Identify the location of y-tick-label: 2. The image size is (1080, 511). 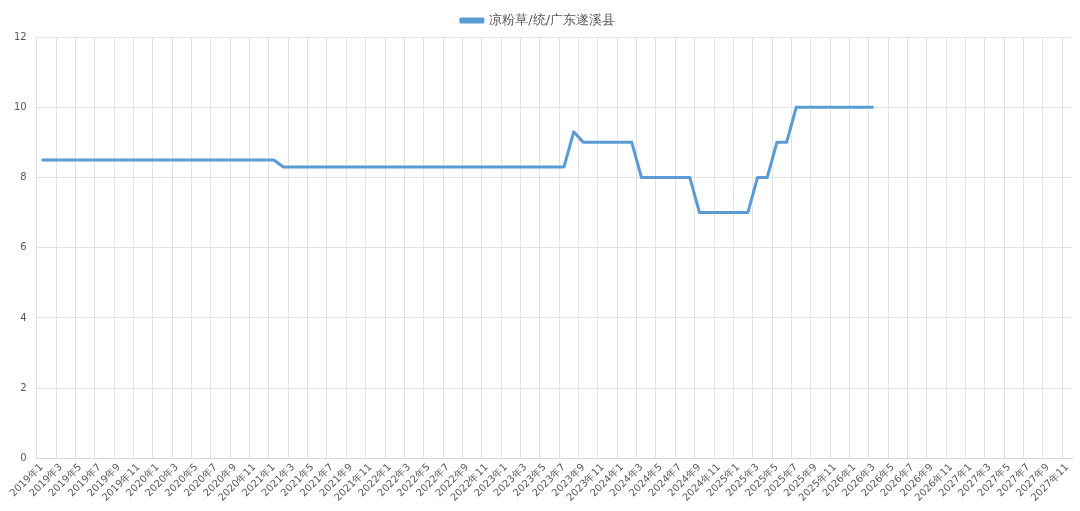
(23, 387).